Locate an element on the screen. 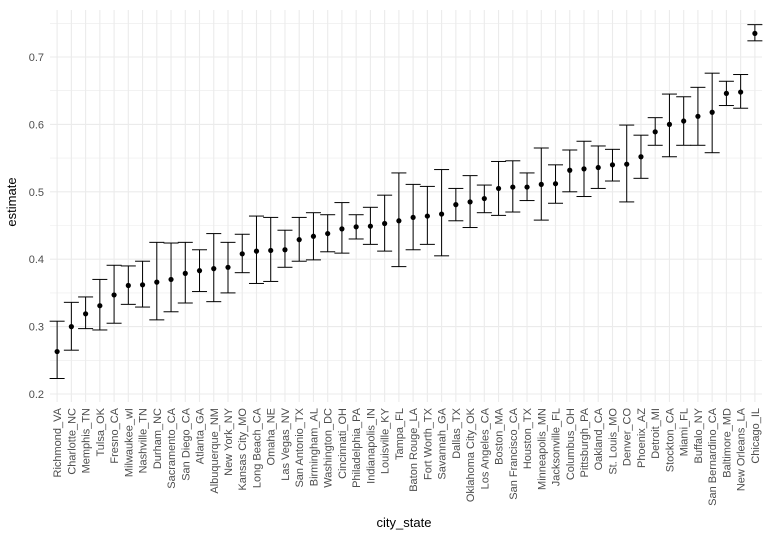  x-tick-label: Omaha_NE is located at coordinates (272, 436).